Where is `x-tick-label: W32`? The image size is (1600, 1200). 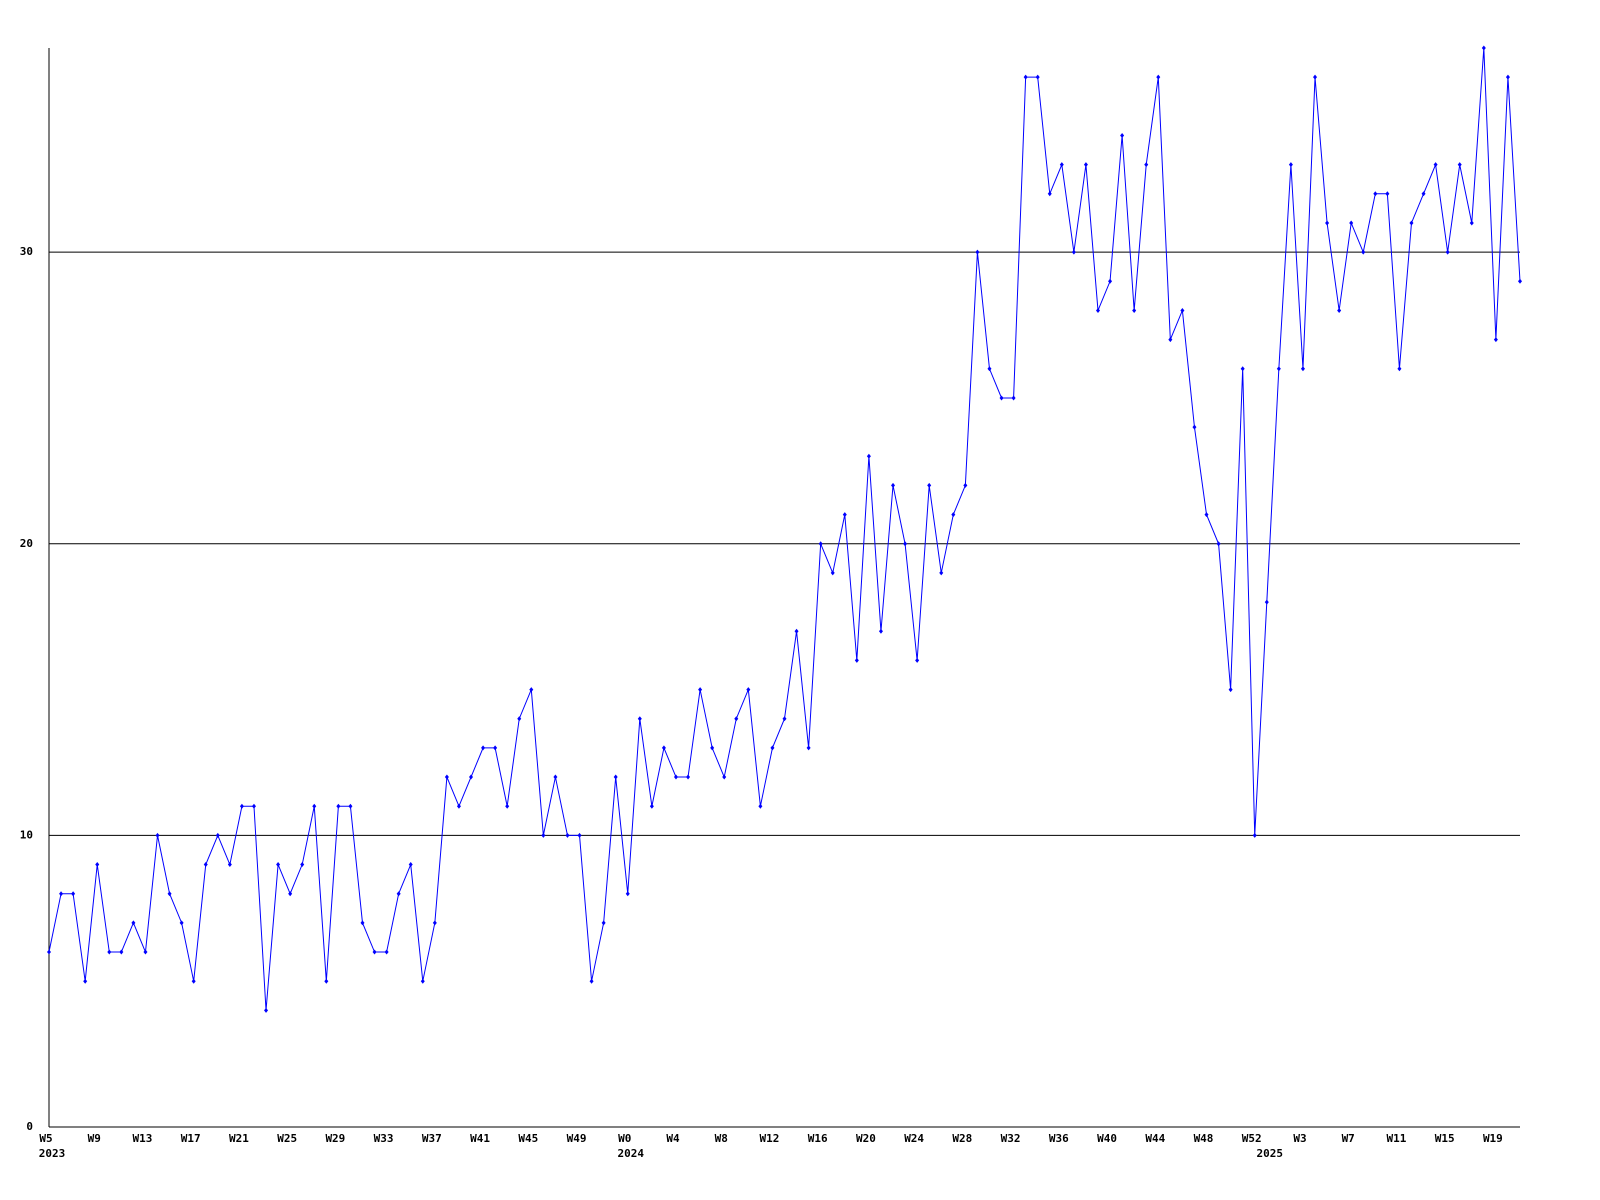 x-tick-label: W32 is located at coordinates (1011, 1138).